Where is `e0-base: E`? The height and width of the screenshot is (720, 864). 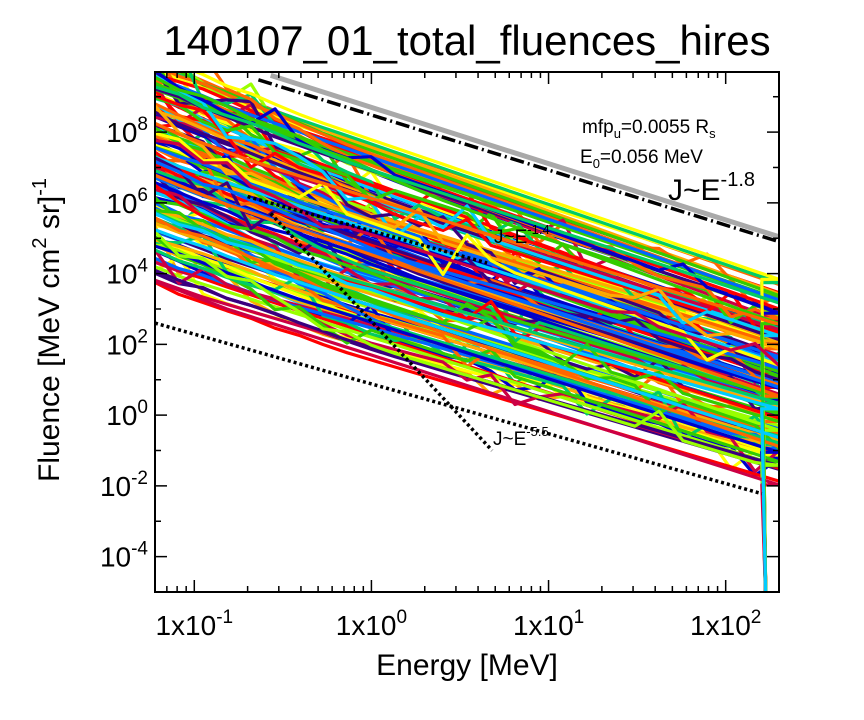
e0-base: E is located at coordinates (586, 157).